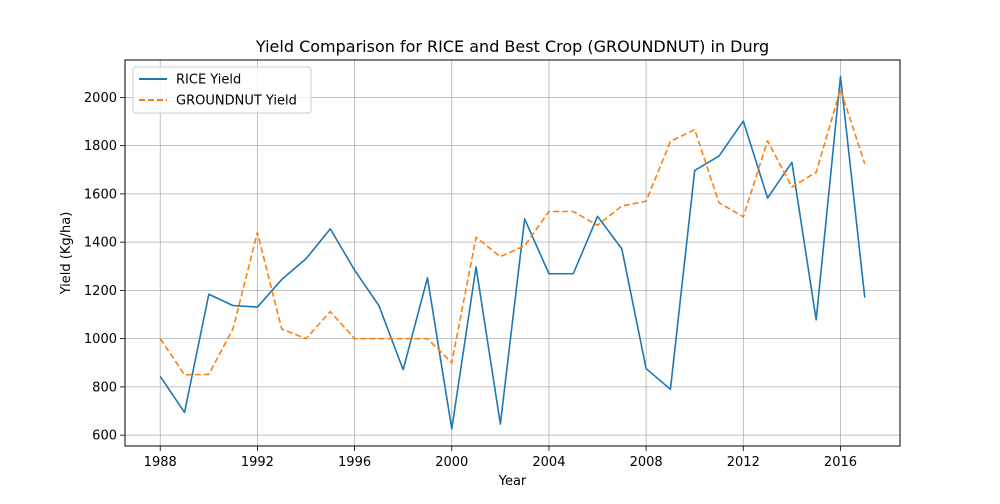 Image resolution: width=1000 pixels, height=504 pixels. What do you see at coordinates (100, 194) in the screenshot?
I see `y-tick-label: 1600` at bounding box center [100, 194].